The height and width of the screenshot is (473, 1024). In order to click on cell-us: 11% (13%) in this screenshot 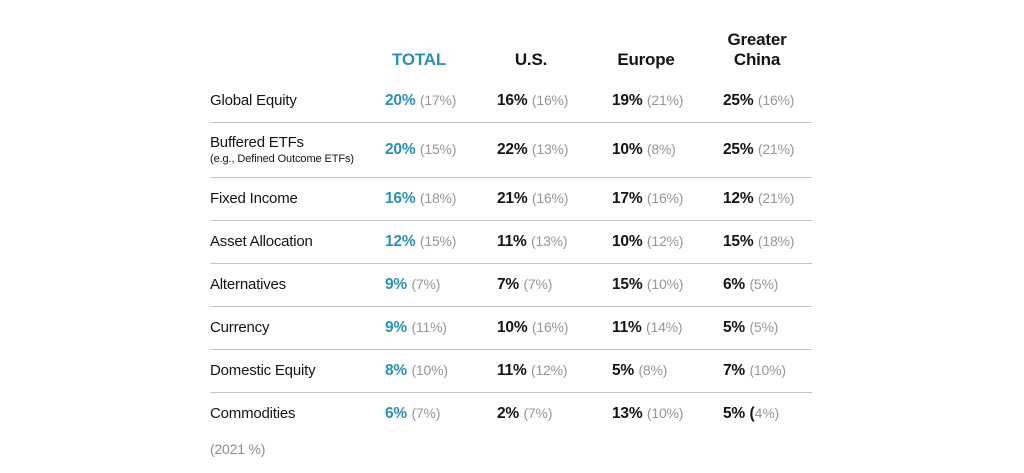, I will do `click(554, 242)`.